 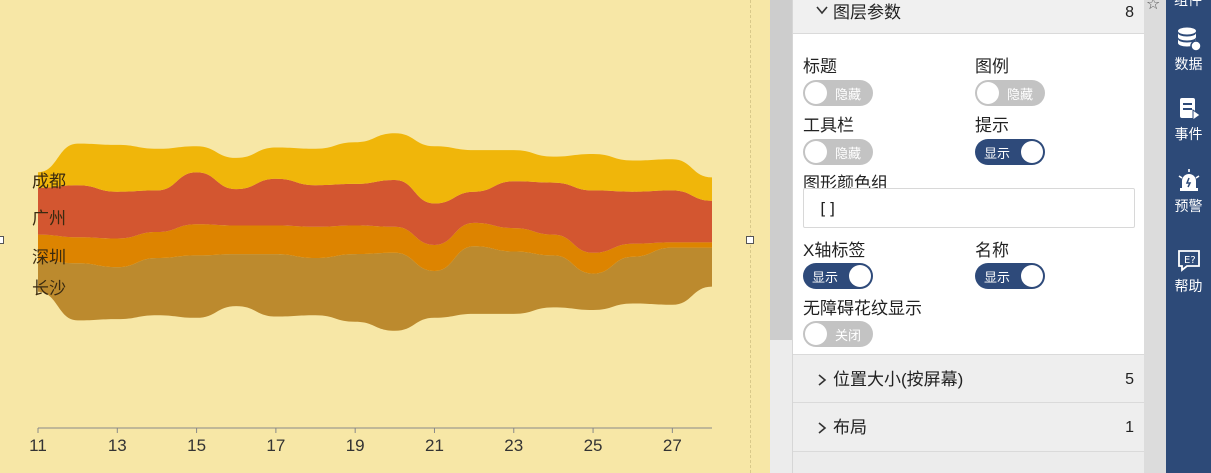 What do you see at coordinates (898, 379) in the screenshot?
I see `section-title: 位置大小(按屏幕)` at bounding box center [898, 379].